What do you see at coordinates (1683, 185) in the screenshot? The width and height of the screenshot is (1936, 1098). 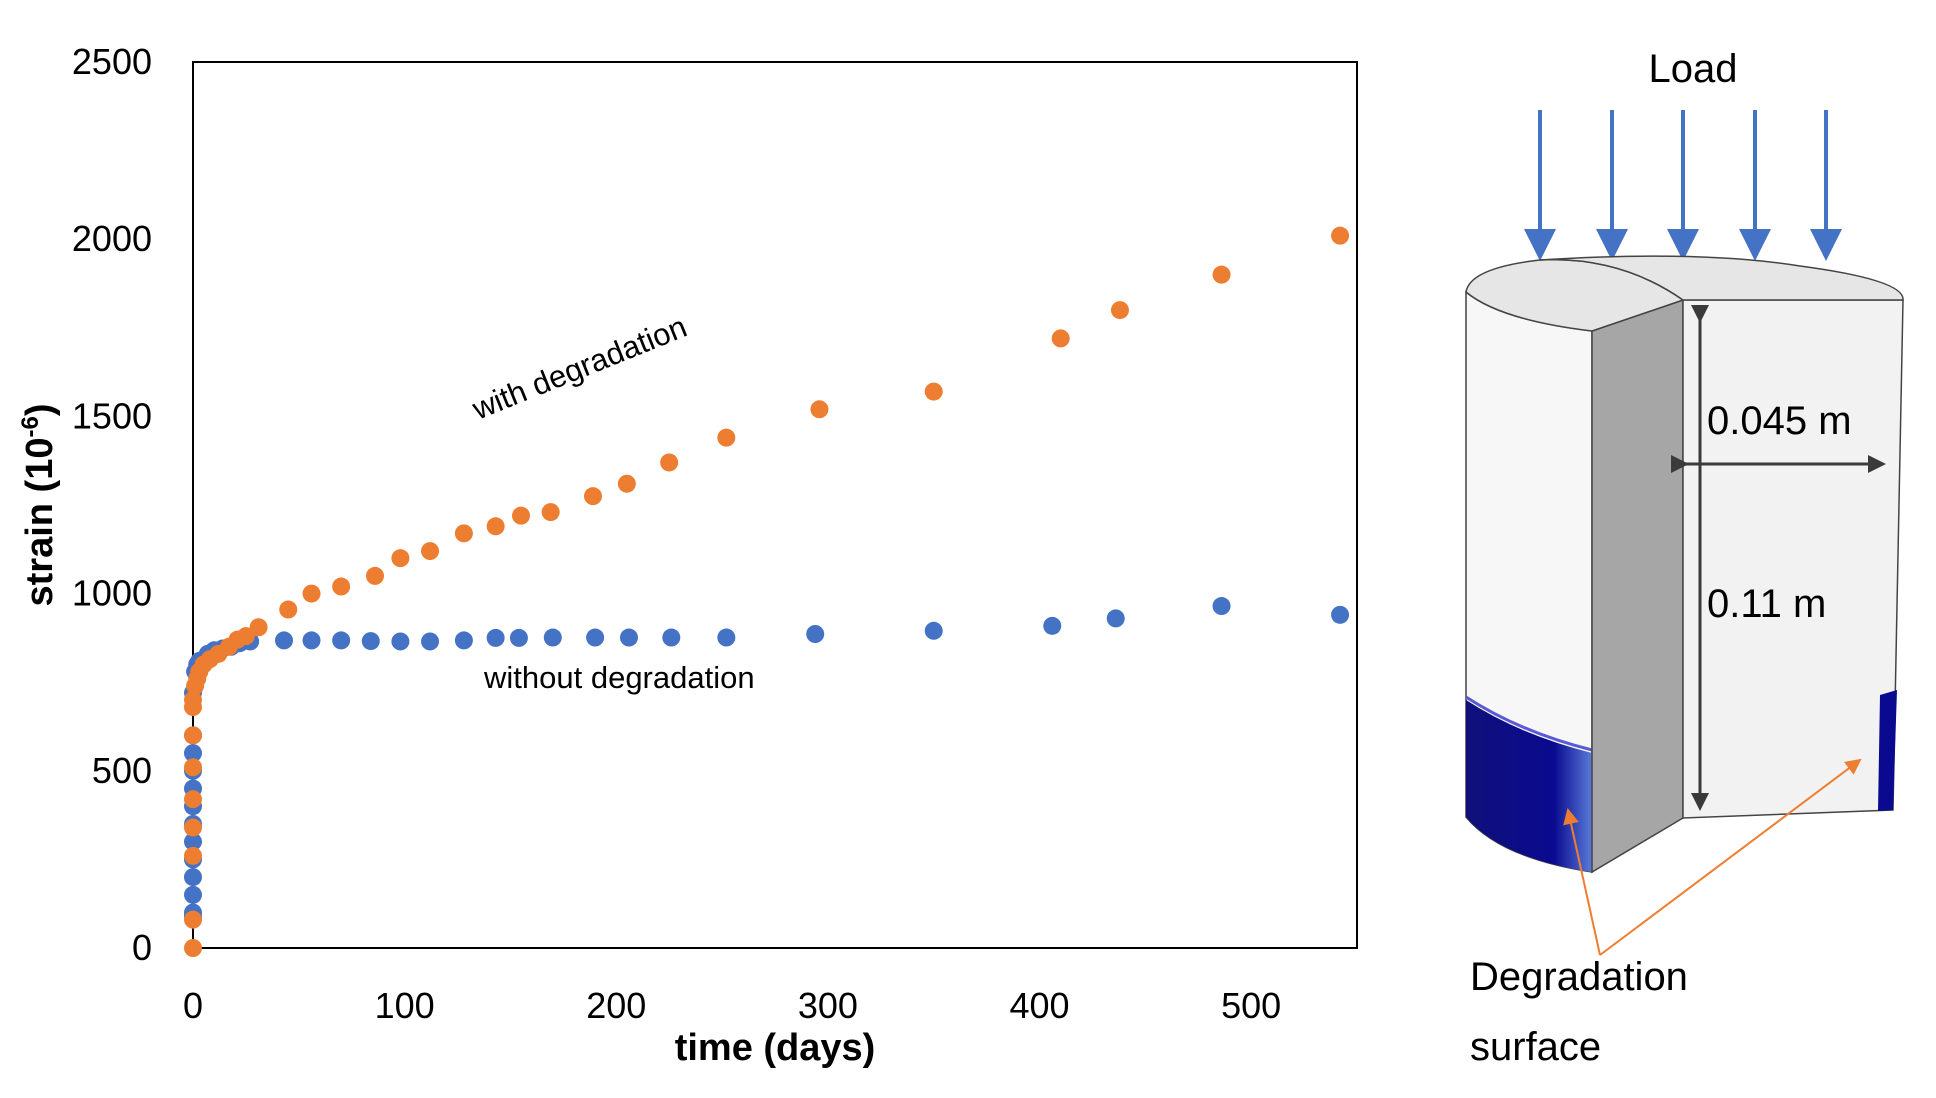 I see `load-arrows` at bounding box center [1683, 185].